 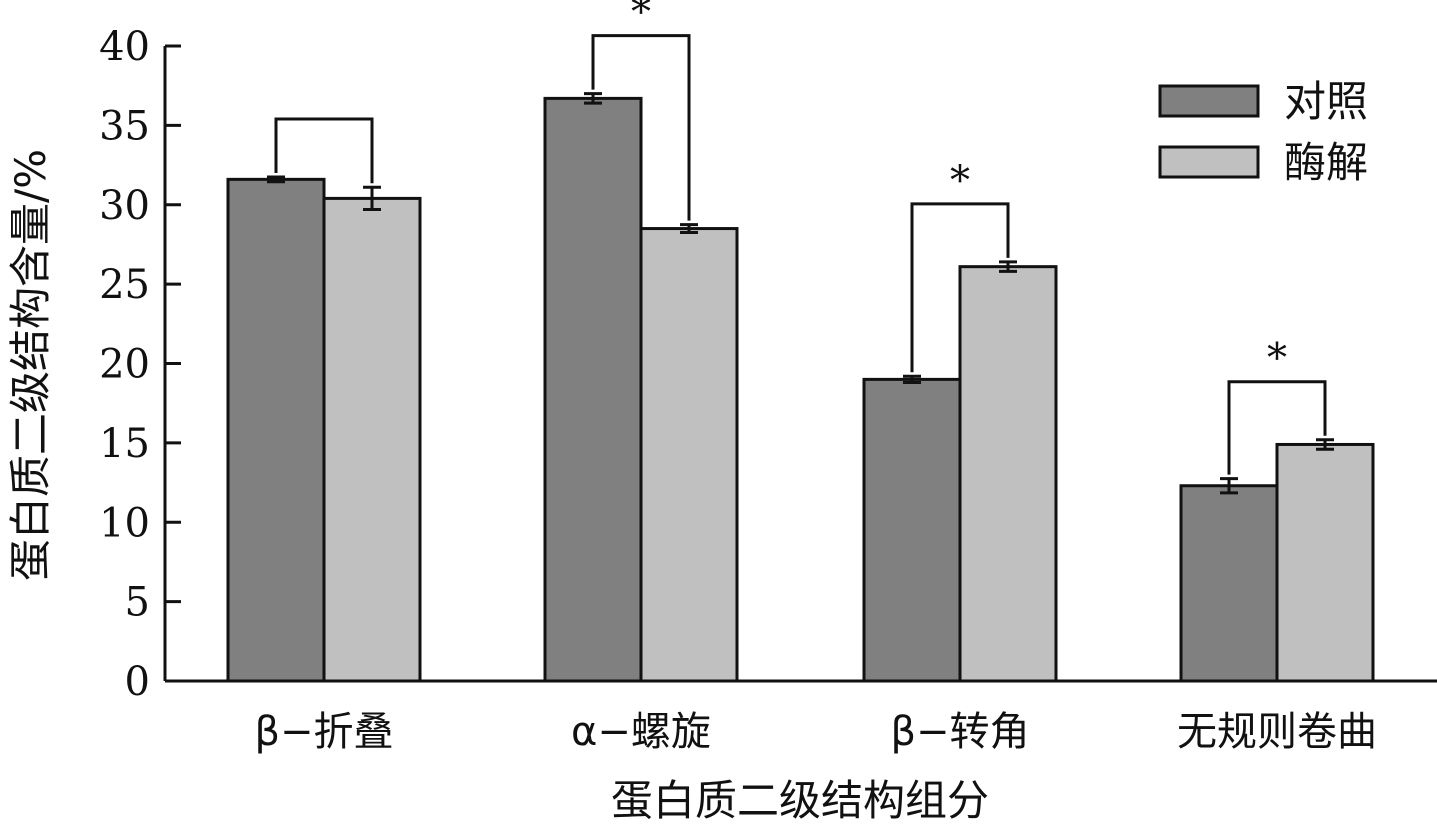 I want to click on y-tick-label: 35, so click(x=124, y=126).